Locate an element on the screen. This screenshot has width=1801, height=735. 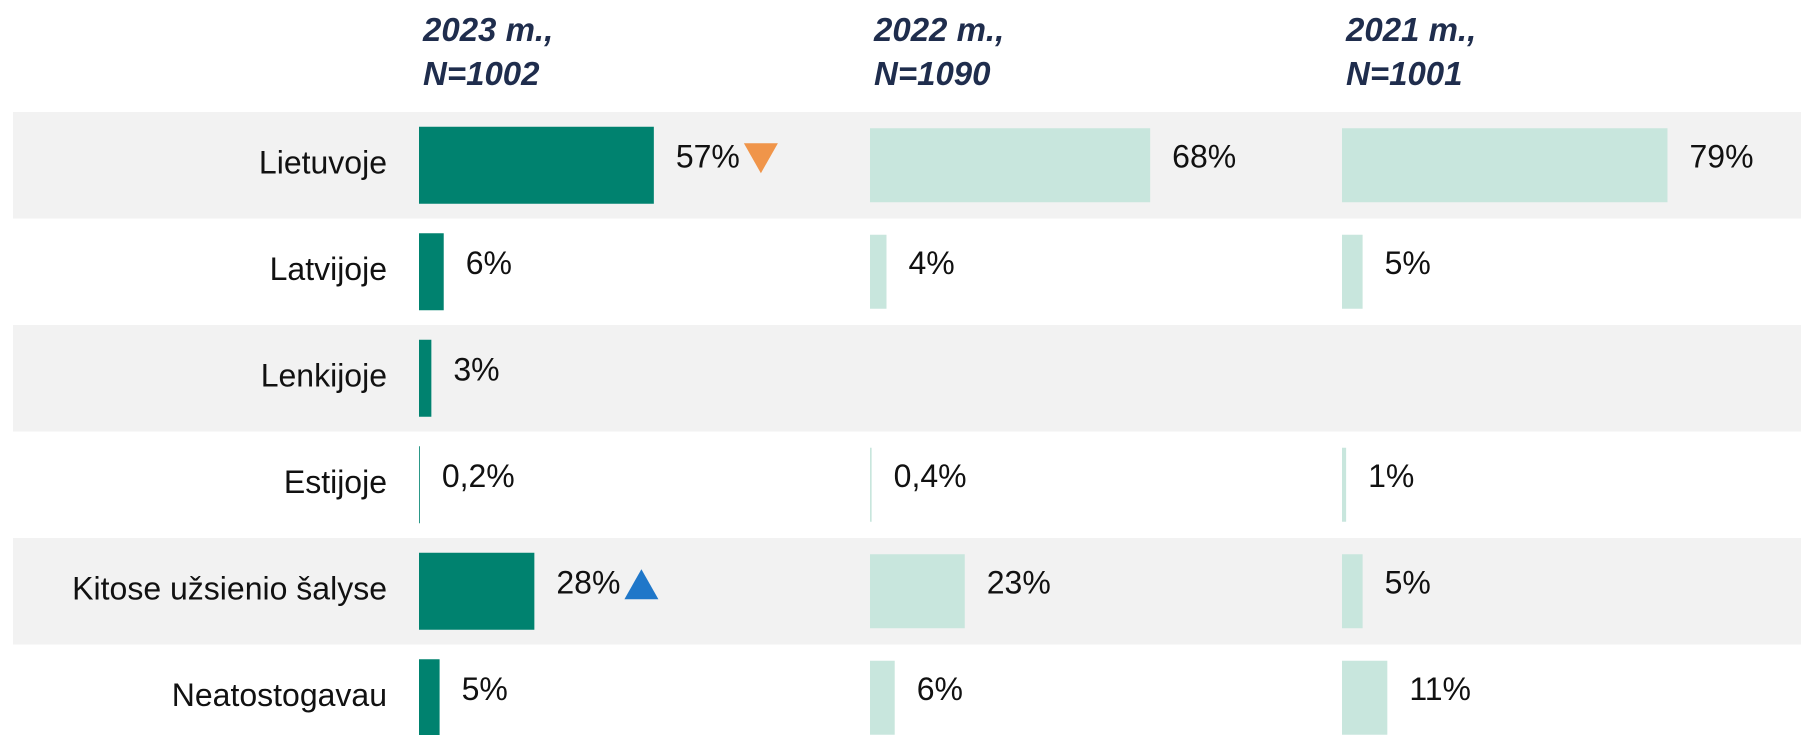
value-label: 4% is located at coordinates (931, 263).